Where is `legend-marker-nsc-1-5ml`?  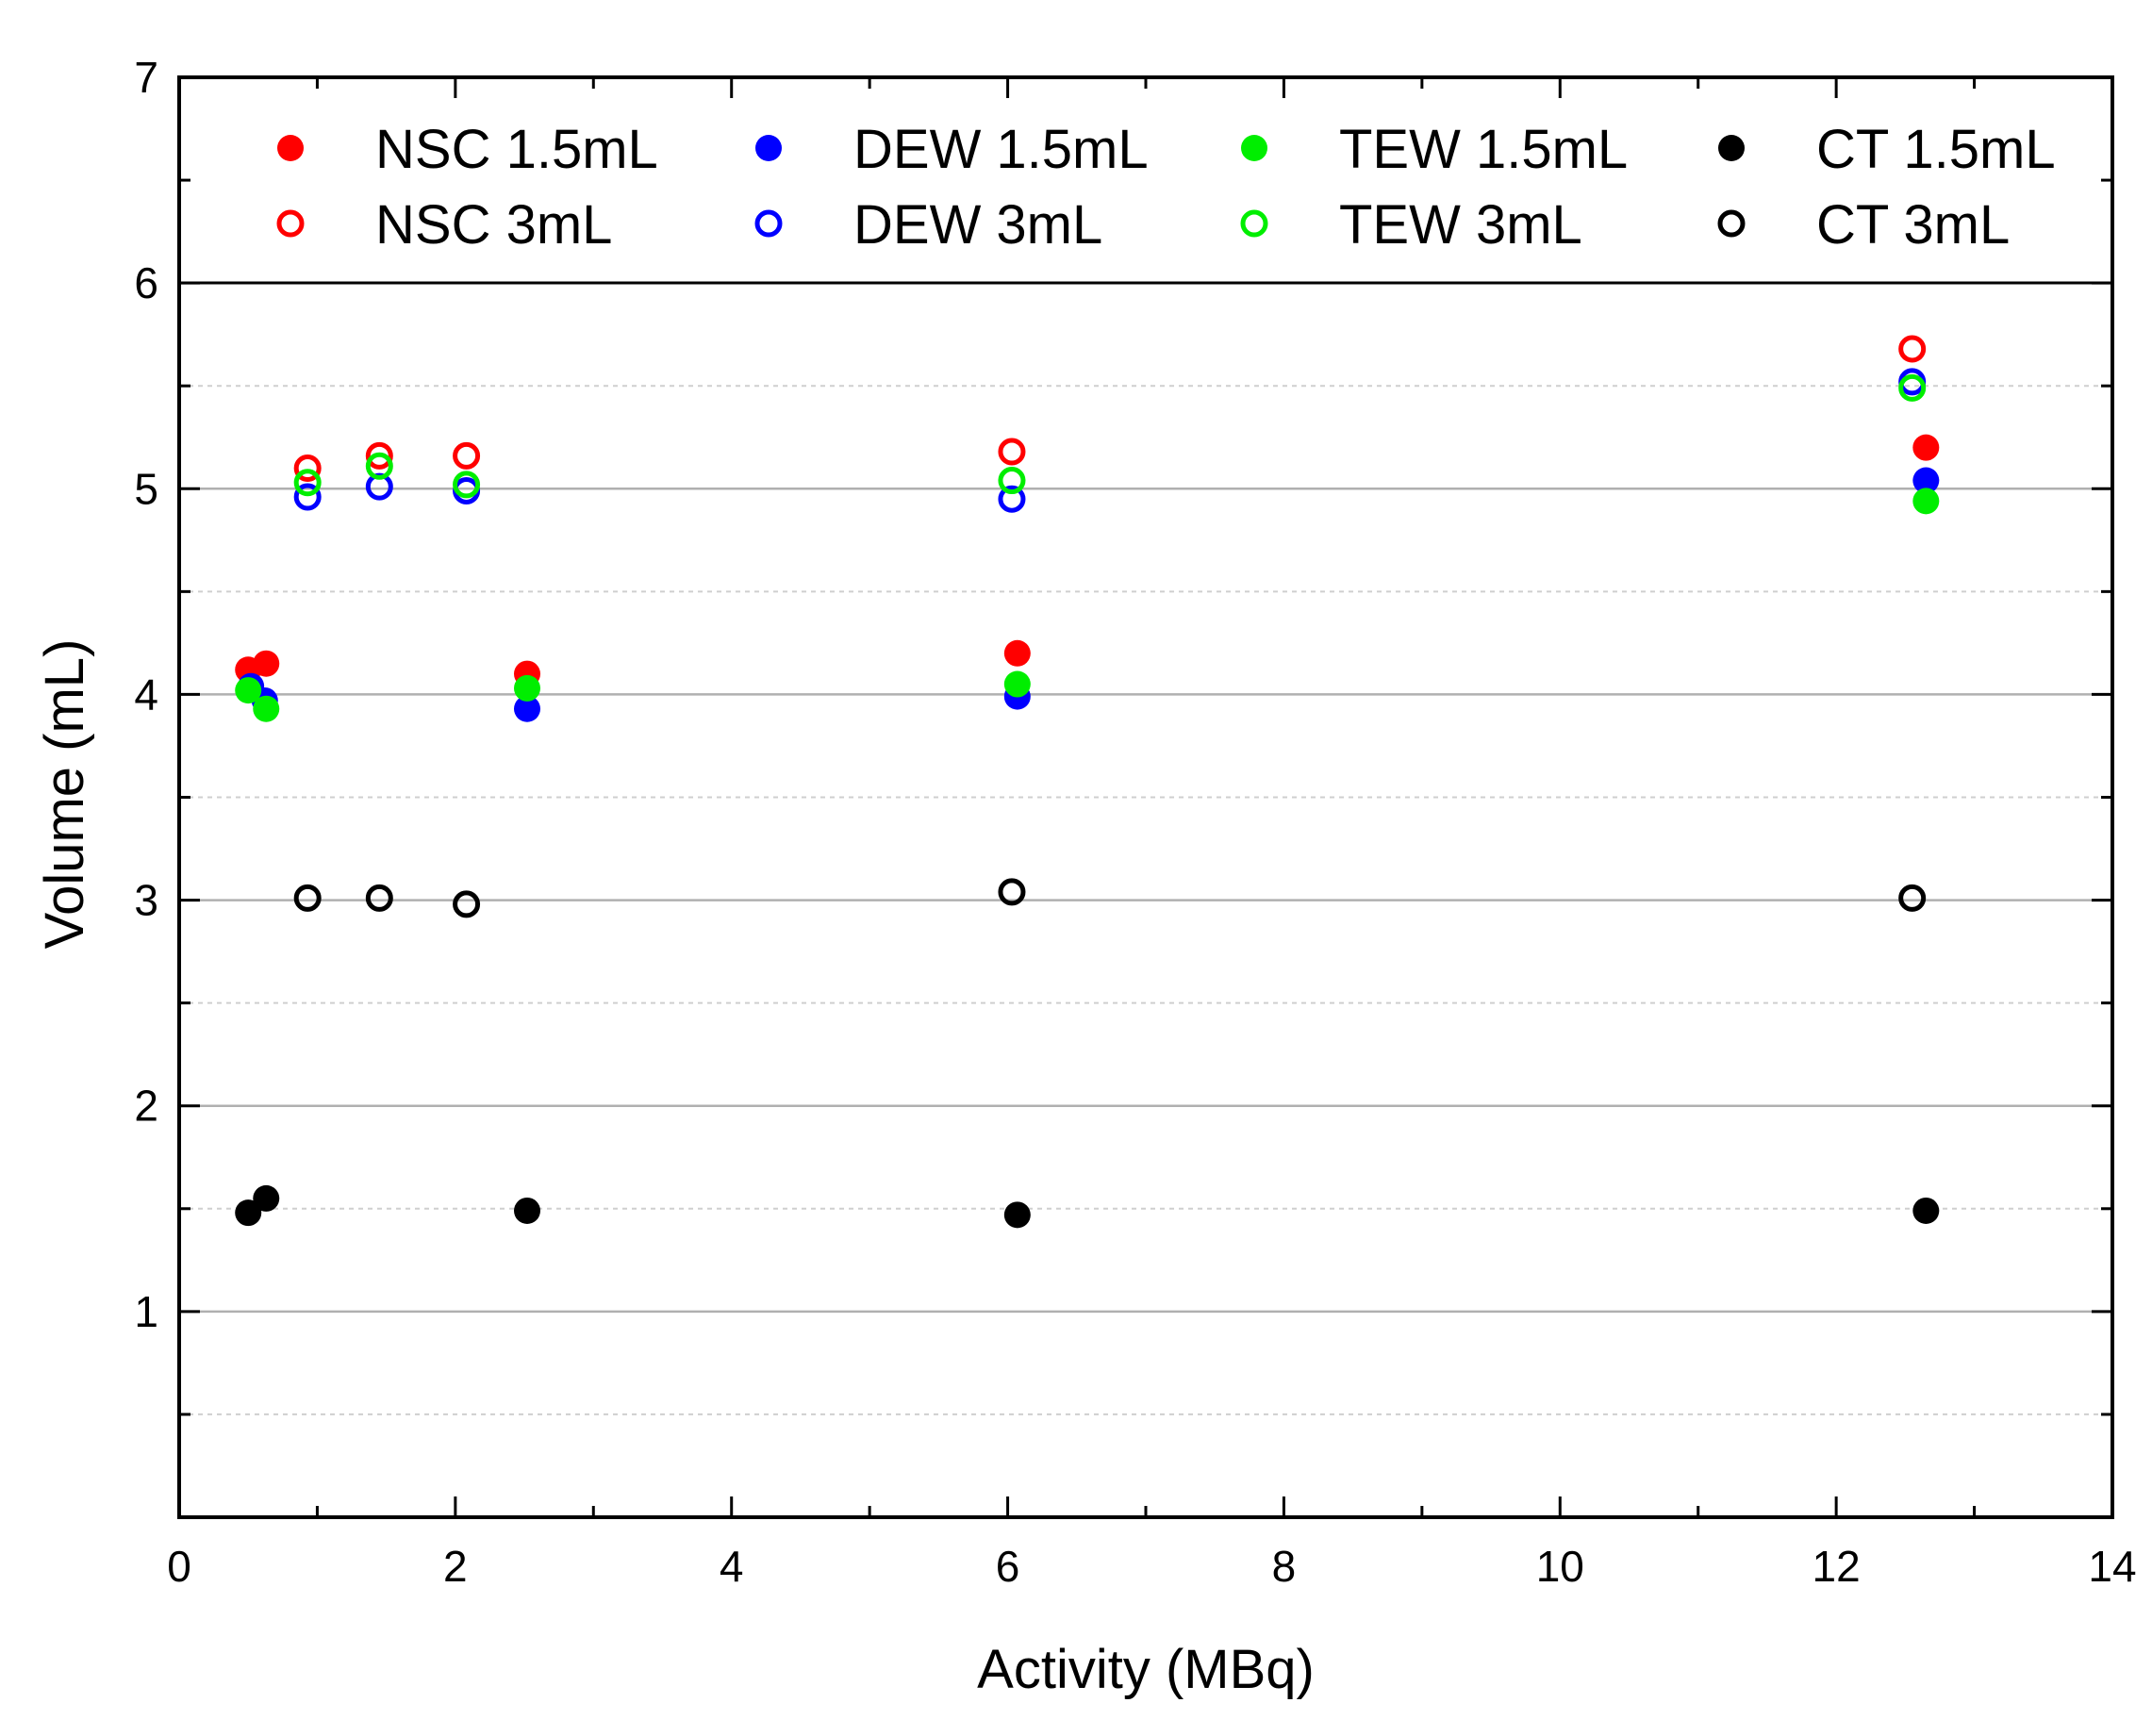
legend-marker-nsc-1-5ml is located at coordinates (290, 148).